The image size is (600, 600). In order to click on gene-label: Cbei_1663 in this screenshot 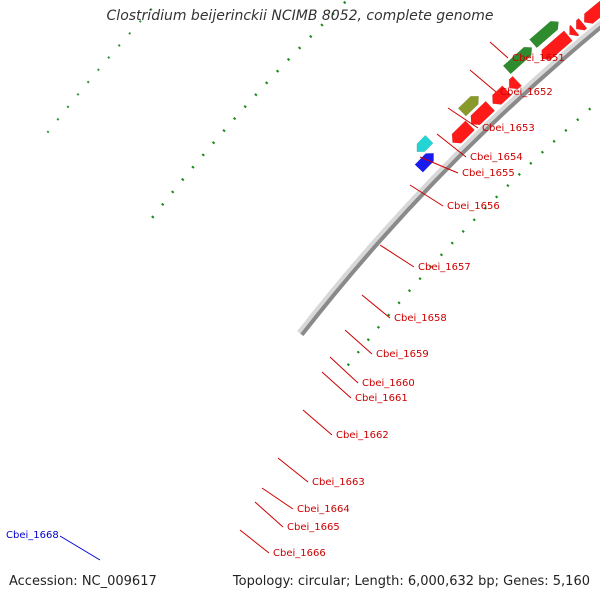, I will do `click(338, 482)`.